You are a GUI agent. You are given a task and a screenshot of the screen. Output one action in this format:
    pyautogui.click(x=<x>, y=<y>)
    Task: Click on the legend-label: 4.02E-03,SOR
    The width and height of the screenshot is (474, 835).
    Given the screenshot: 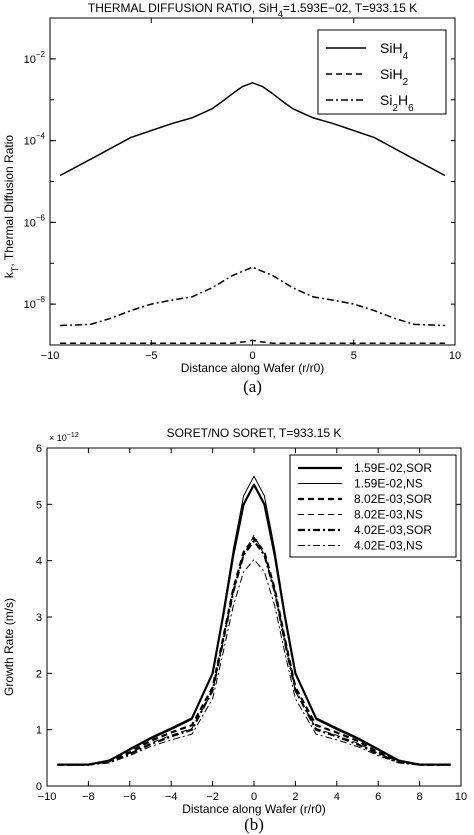 What is the action you would take?
    pyautogui.click(x=393, y=530)
    